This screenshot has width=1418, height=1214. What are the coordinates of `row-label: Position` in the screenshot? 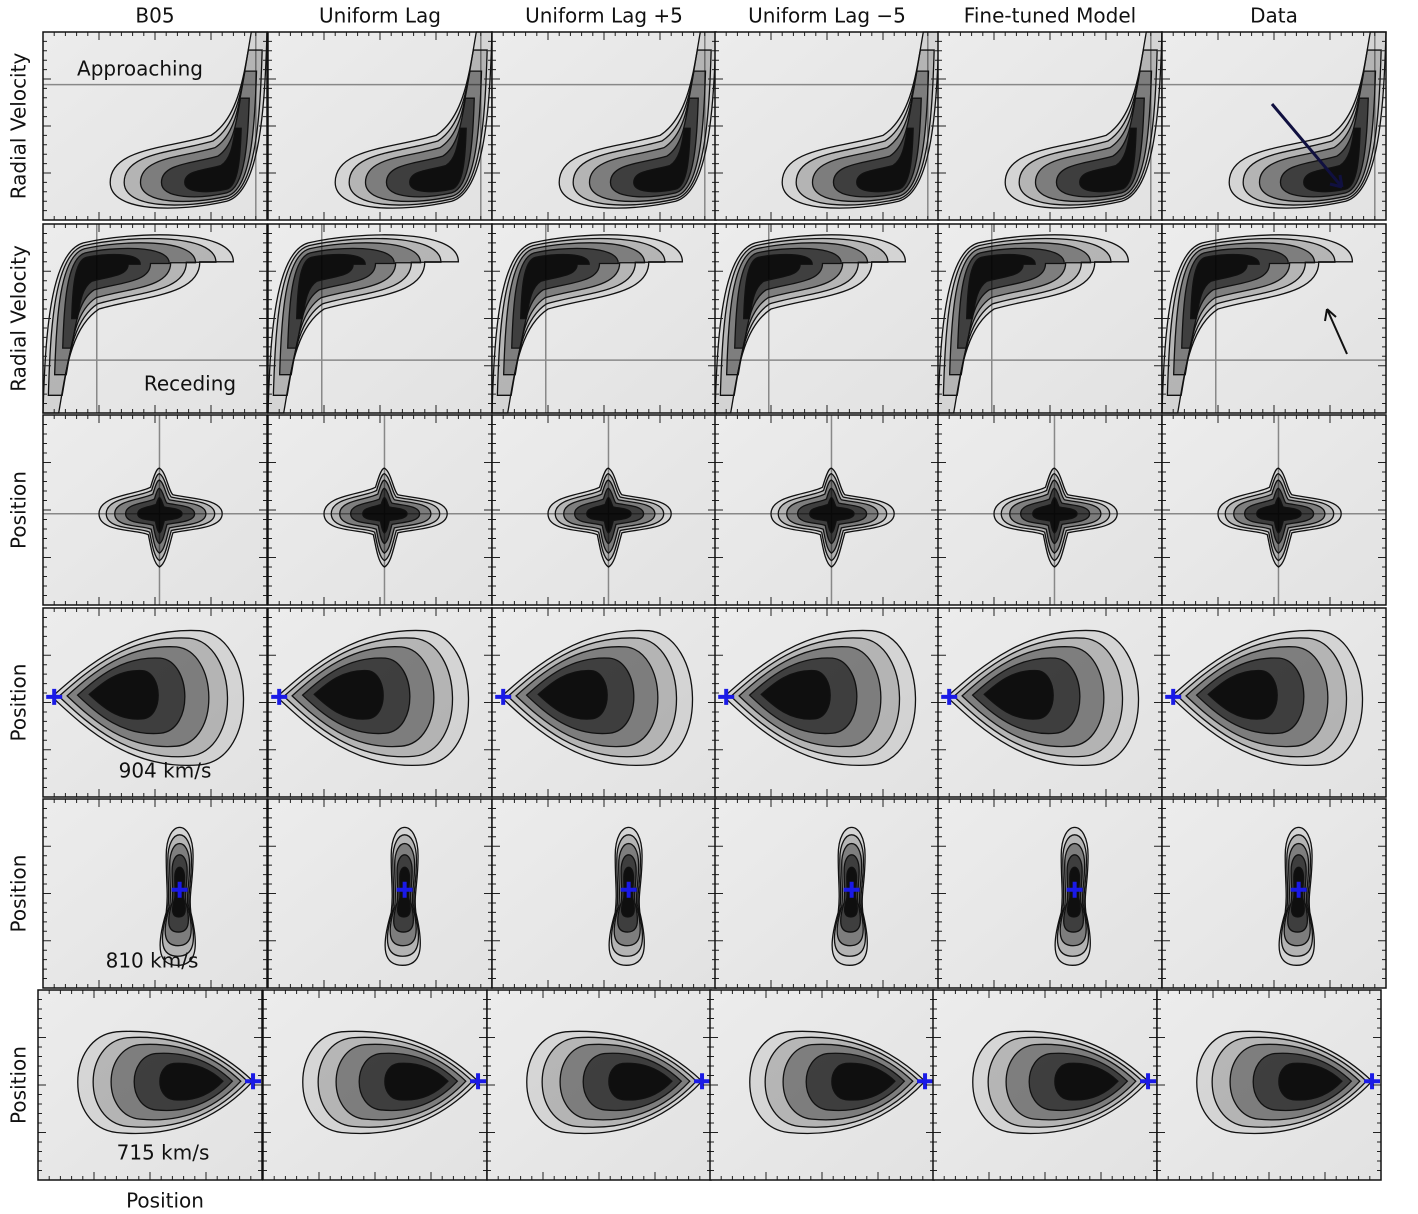 It's located at (19, 510).